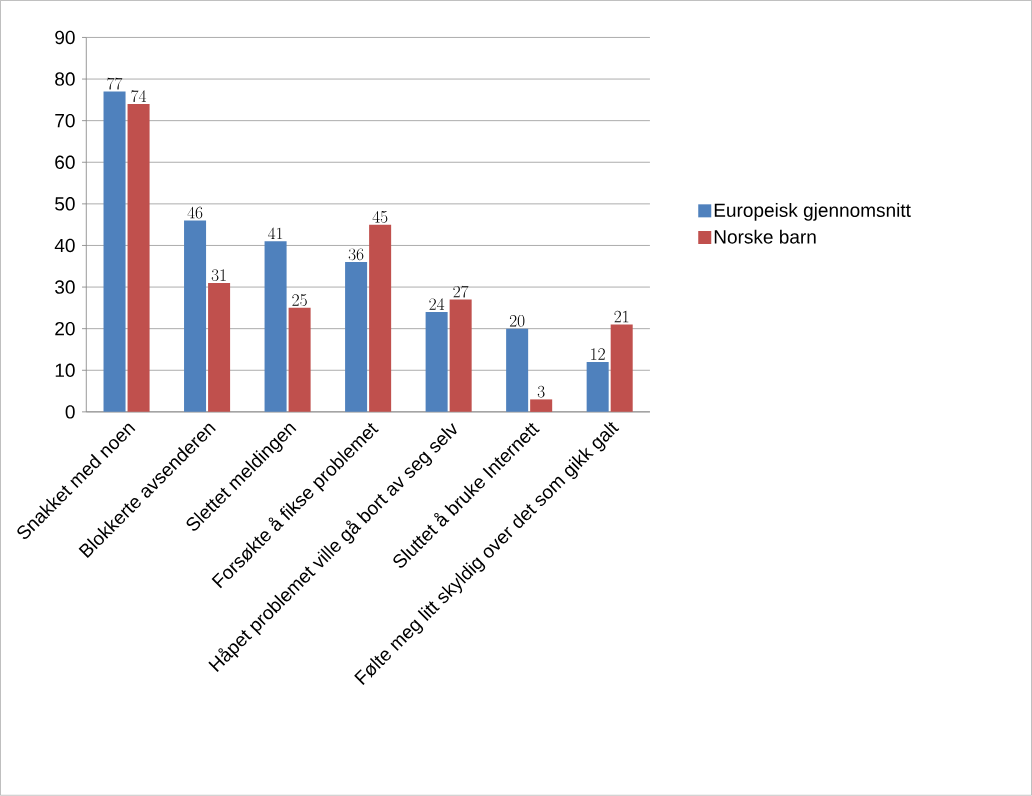 This screenshot has width=1032, height=796. What do you see at coordinates (70, 412) in the screenshot?
I see `y-tick-label: 0` at bounding box center [70, 412].